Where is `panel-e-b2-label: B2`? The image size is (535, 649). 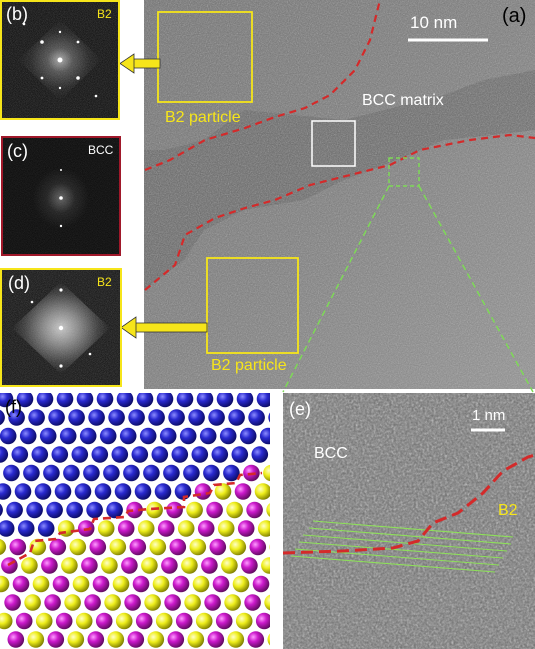 panel-e-b2-label: B2 is located at coordinates (508, 510).